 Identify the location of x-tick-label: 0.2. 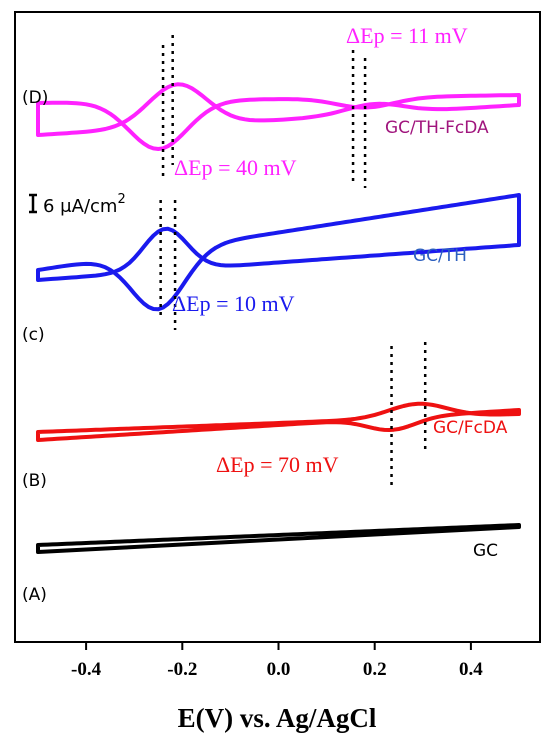
(375, 669).